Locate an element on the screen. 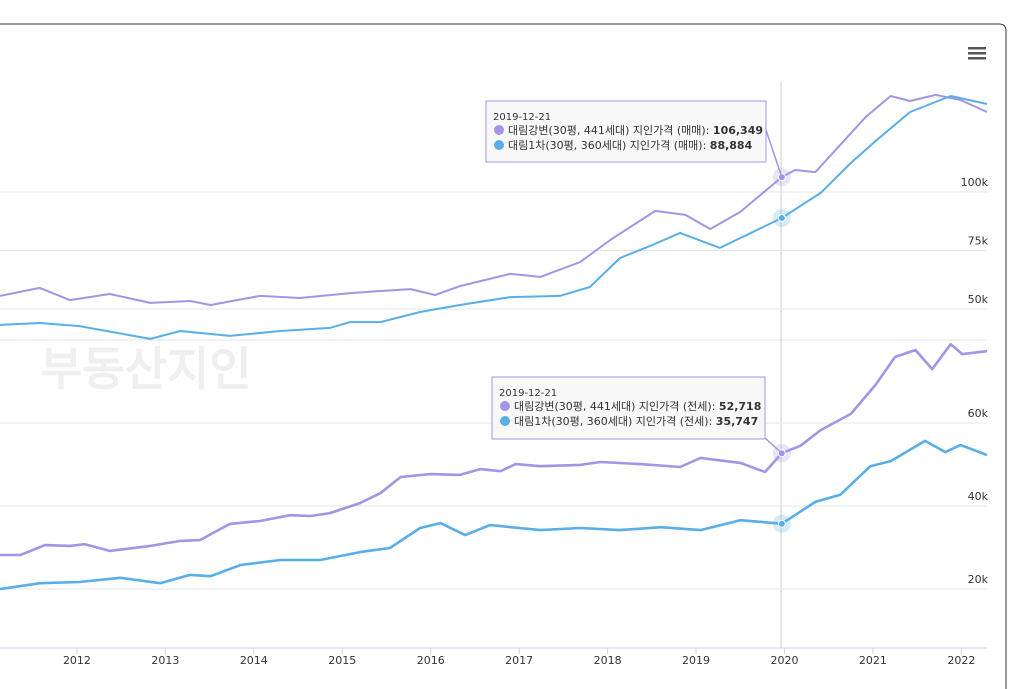 The height and width of the screenshot is (689, 1023). y-tick-label: 50k is located at coordinates (978, 299).